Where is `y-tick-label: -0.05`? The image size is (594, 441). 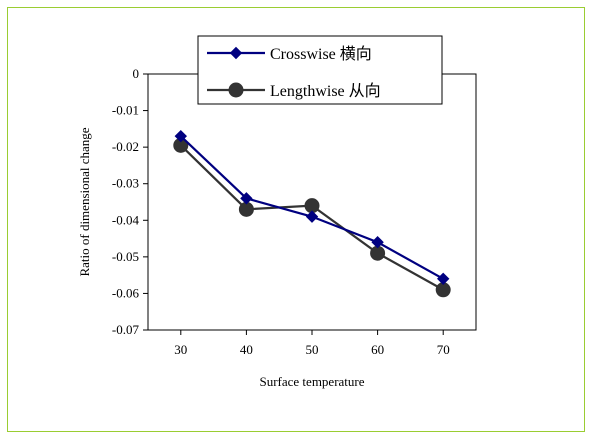
y-tick-label: -0.05 is located at coordinates (125, 256).